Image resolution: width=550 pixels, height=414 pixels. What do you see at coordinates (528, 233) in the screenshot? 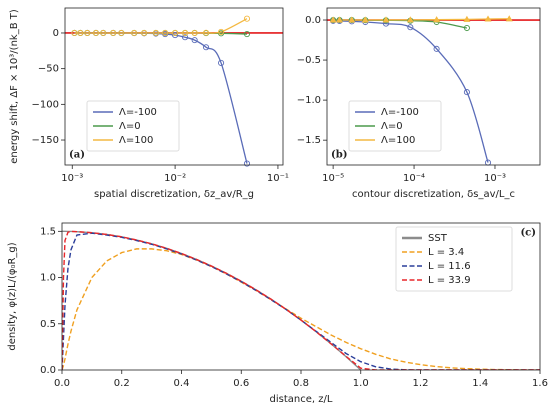
I see `panel-label: (c)` at bounding box center [528, 233].